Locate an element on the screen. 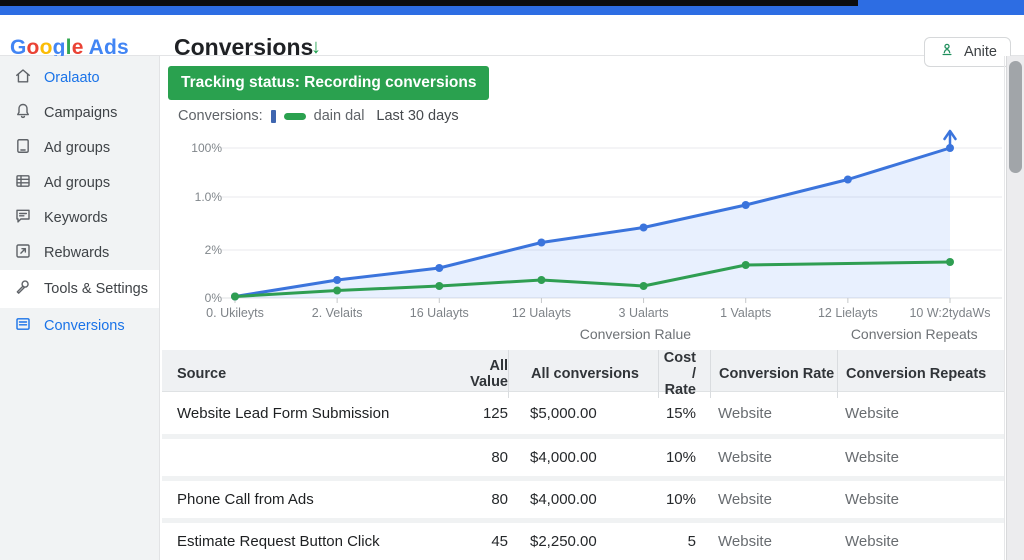 The height and width of the screenshot is (560, 1024). logo-letter: g is located at coordinates (59, 47).